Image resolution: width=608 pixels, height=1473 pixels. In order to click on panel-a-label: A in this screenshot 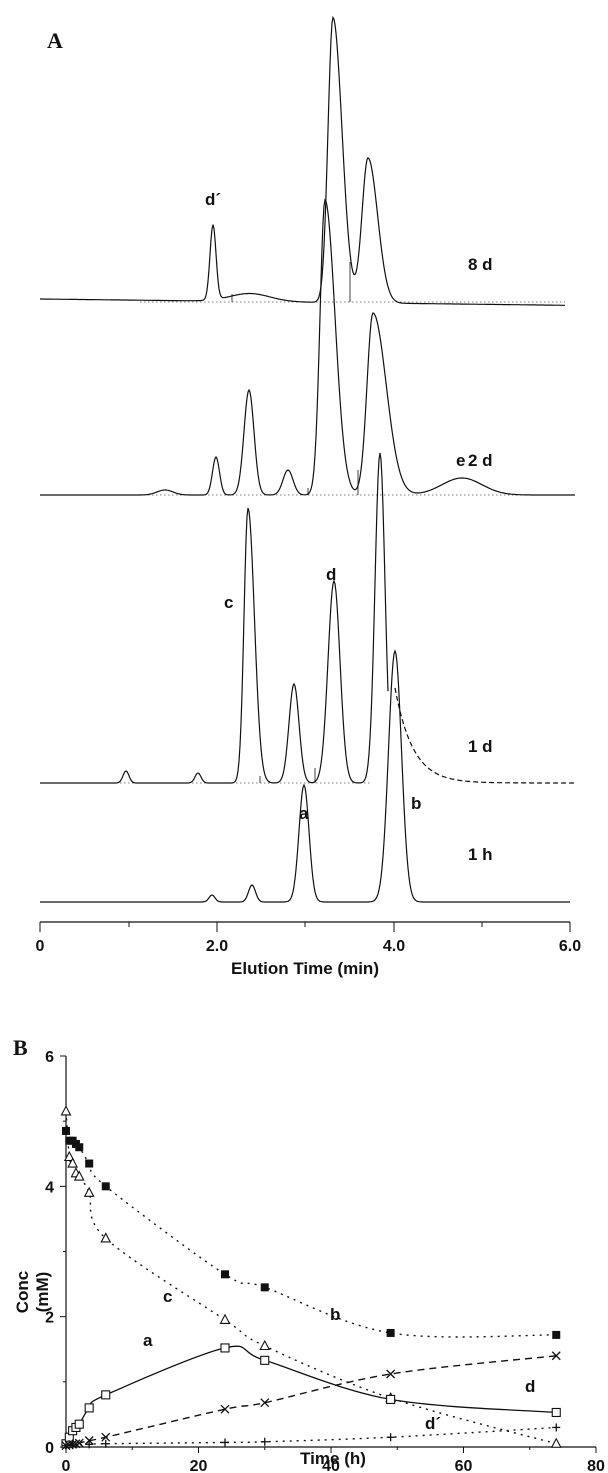, I will do `click(55, 40)`.